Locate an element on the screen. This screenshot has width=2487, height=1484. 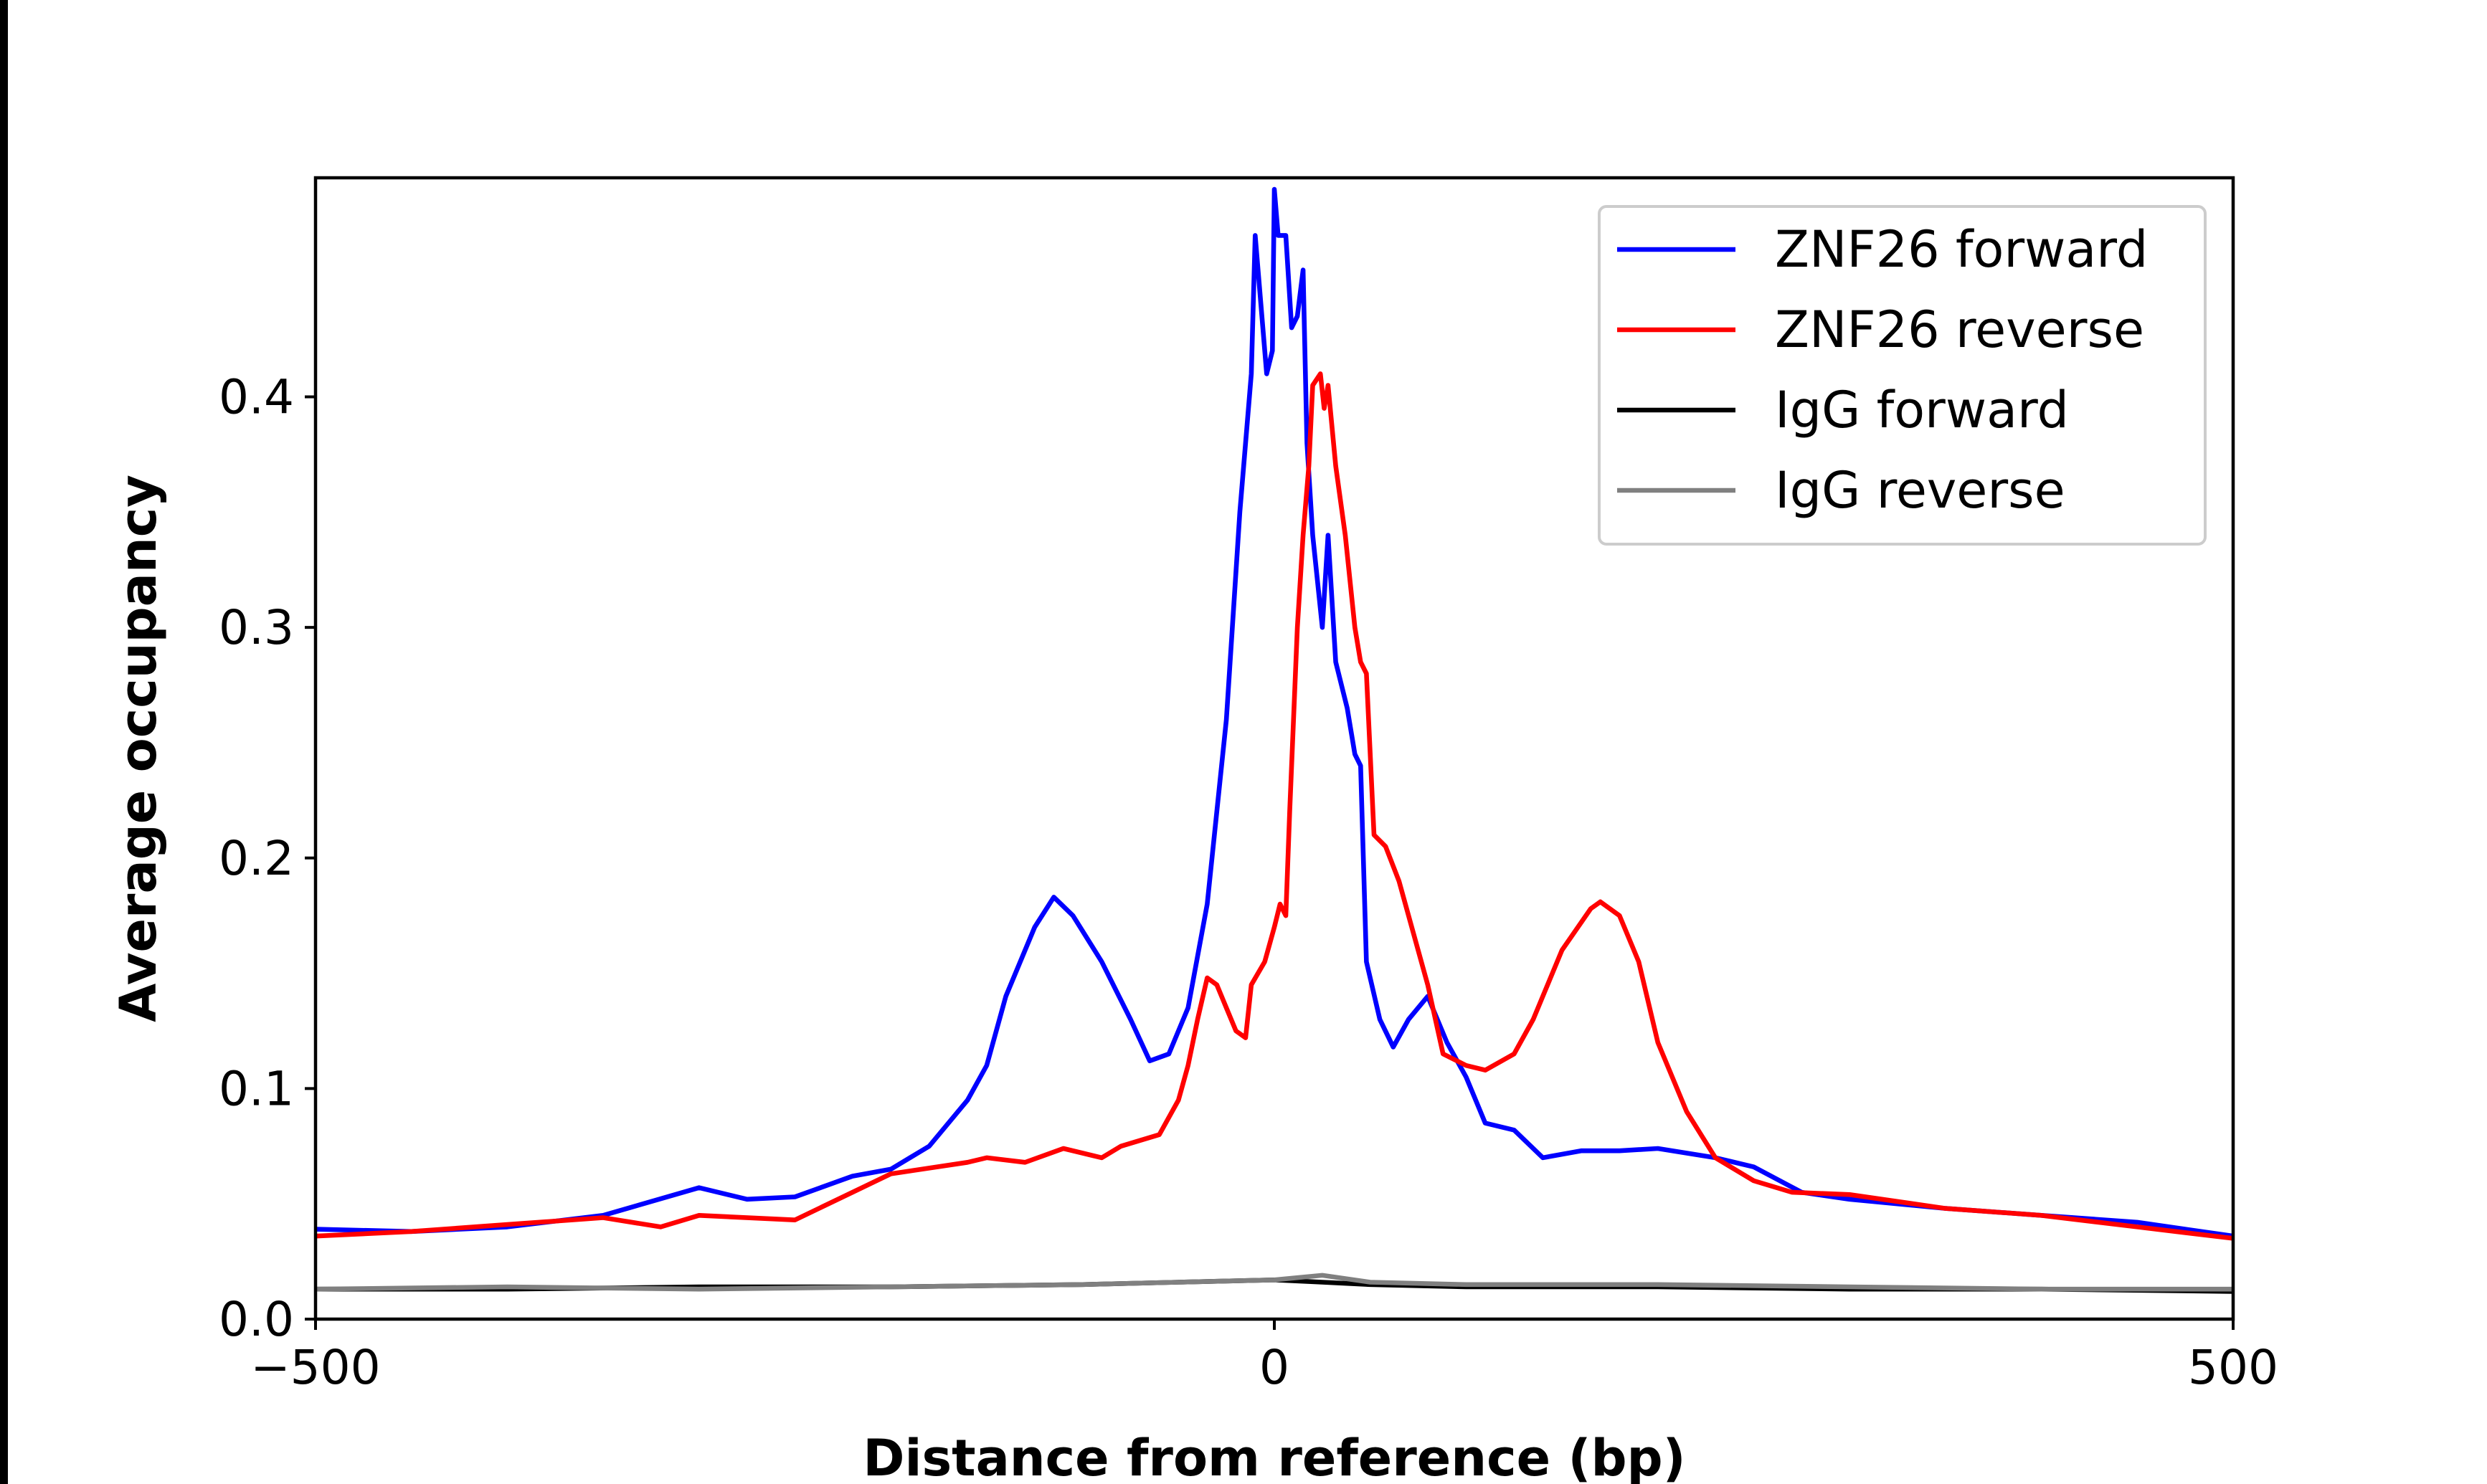
y-tick-label: 0.3 is located at coordinates (257, 627).